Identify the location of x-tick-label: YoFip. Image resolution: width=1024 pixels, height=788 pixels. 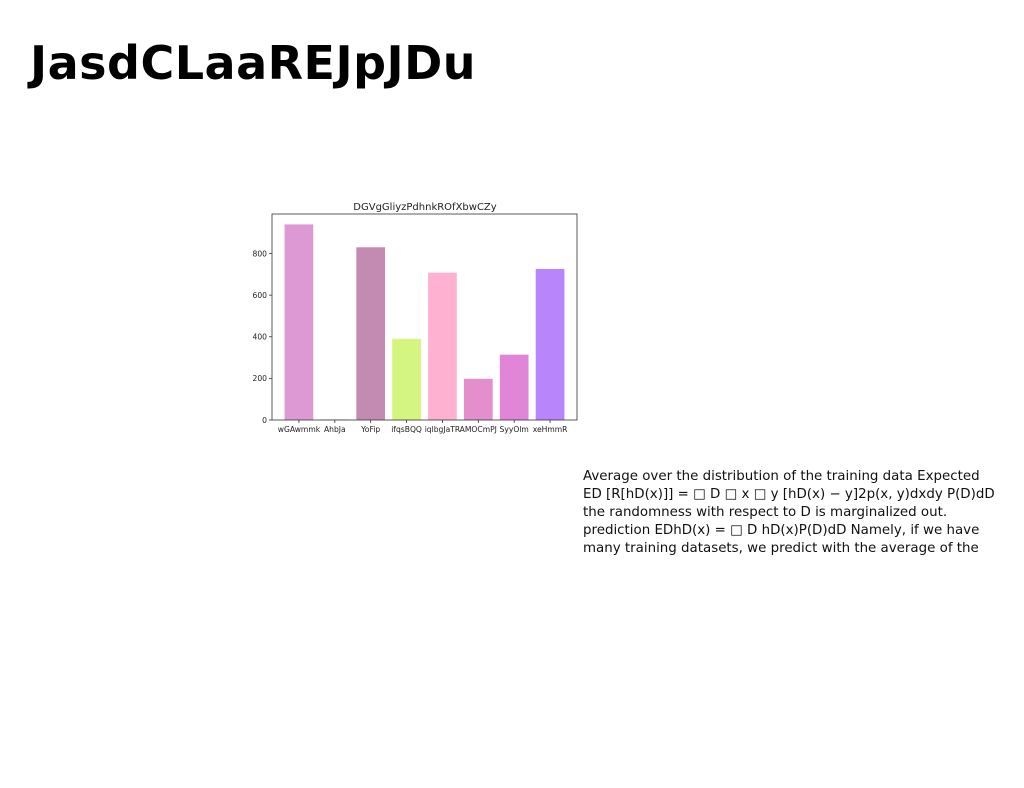
(370, 429).